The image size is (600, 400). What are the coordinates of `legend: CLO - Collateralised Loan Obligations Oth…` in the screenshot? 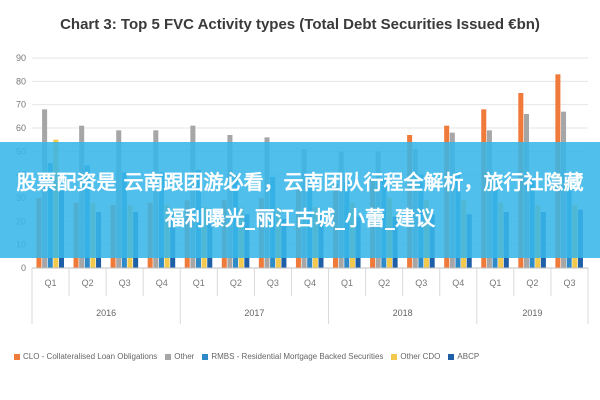 It's located at (307, 356).